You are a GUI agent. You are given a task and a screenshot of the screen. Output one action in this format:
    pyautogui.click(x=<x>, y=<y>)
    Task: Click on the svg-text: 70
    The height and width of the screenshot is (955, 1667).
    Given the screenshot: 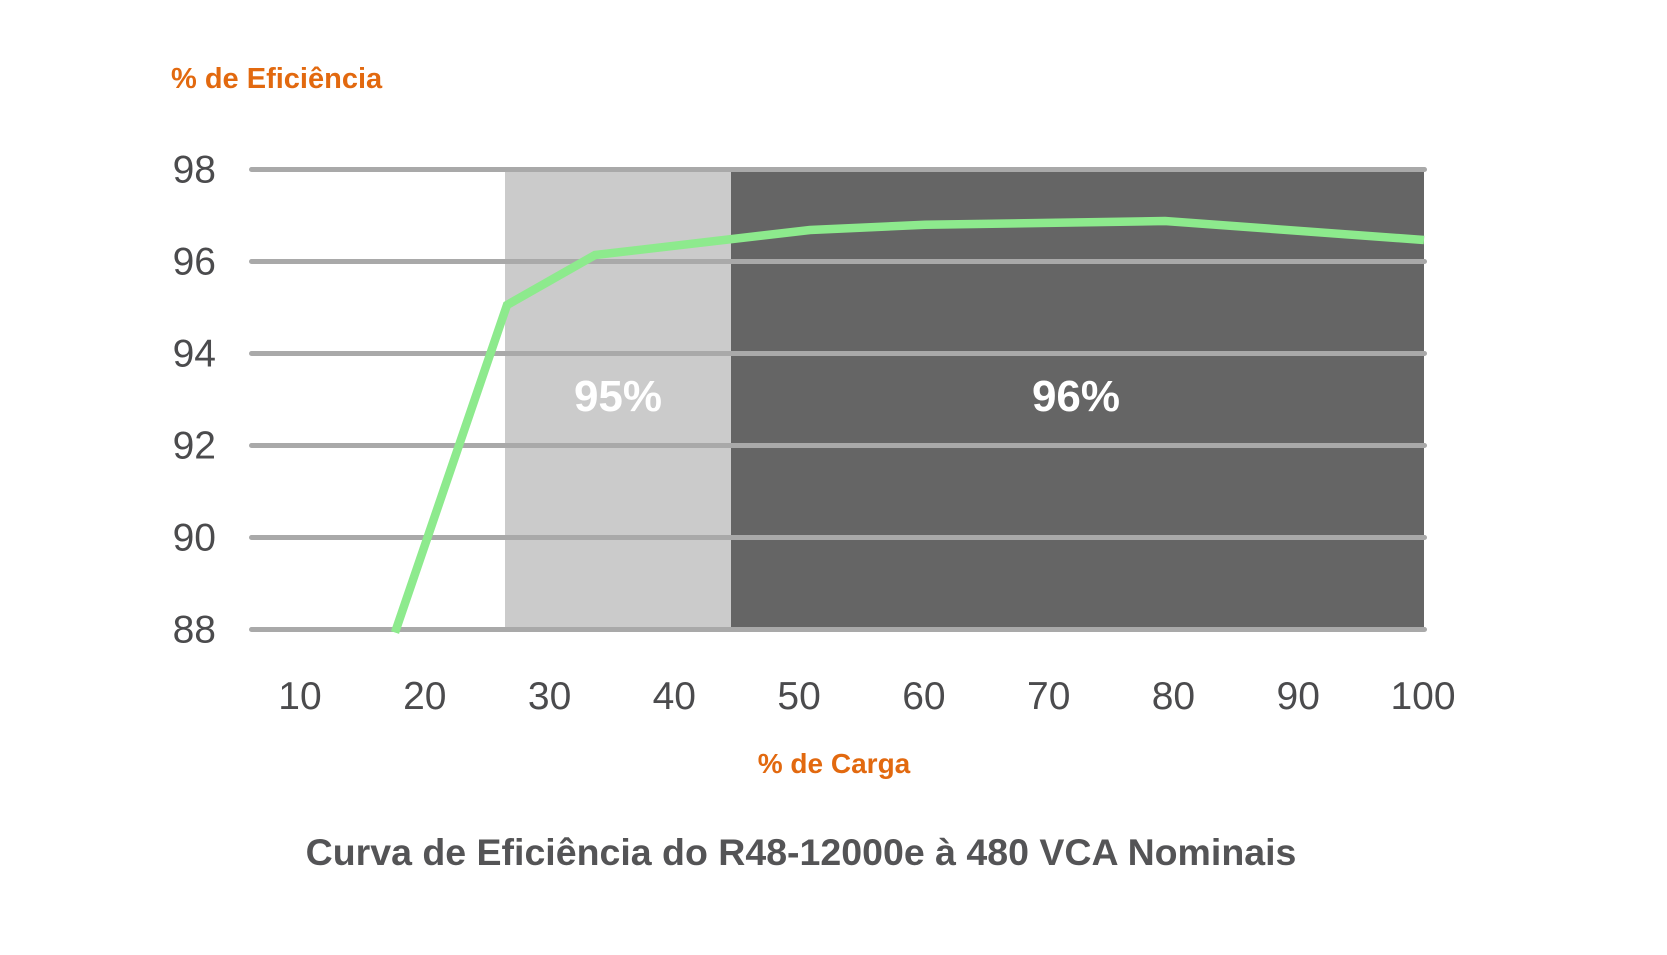 What is the action you would take?
    pyautogui.click(x=1048, y=696)
    